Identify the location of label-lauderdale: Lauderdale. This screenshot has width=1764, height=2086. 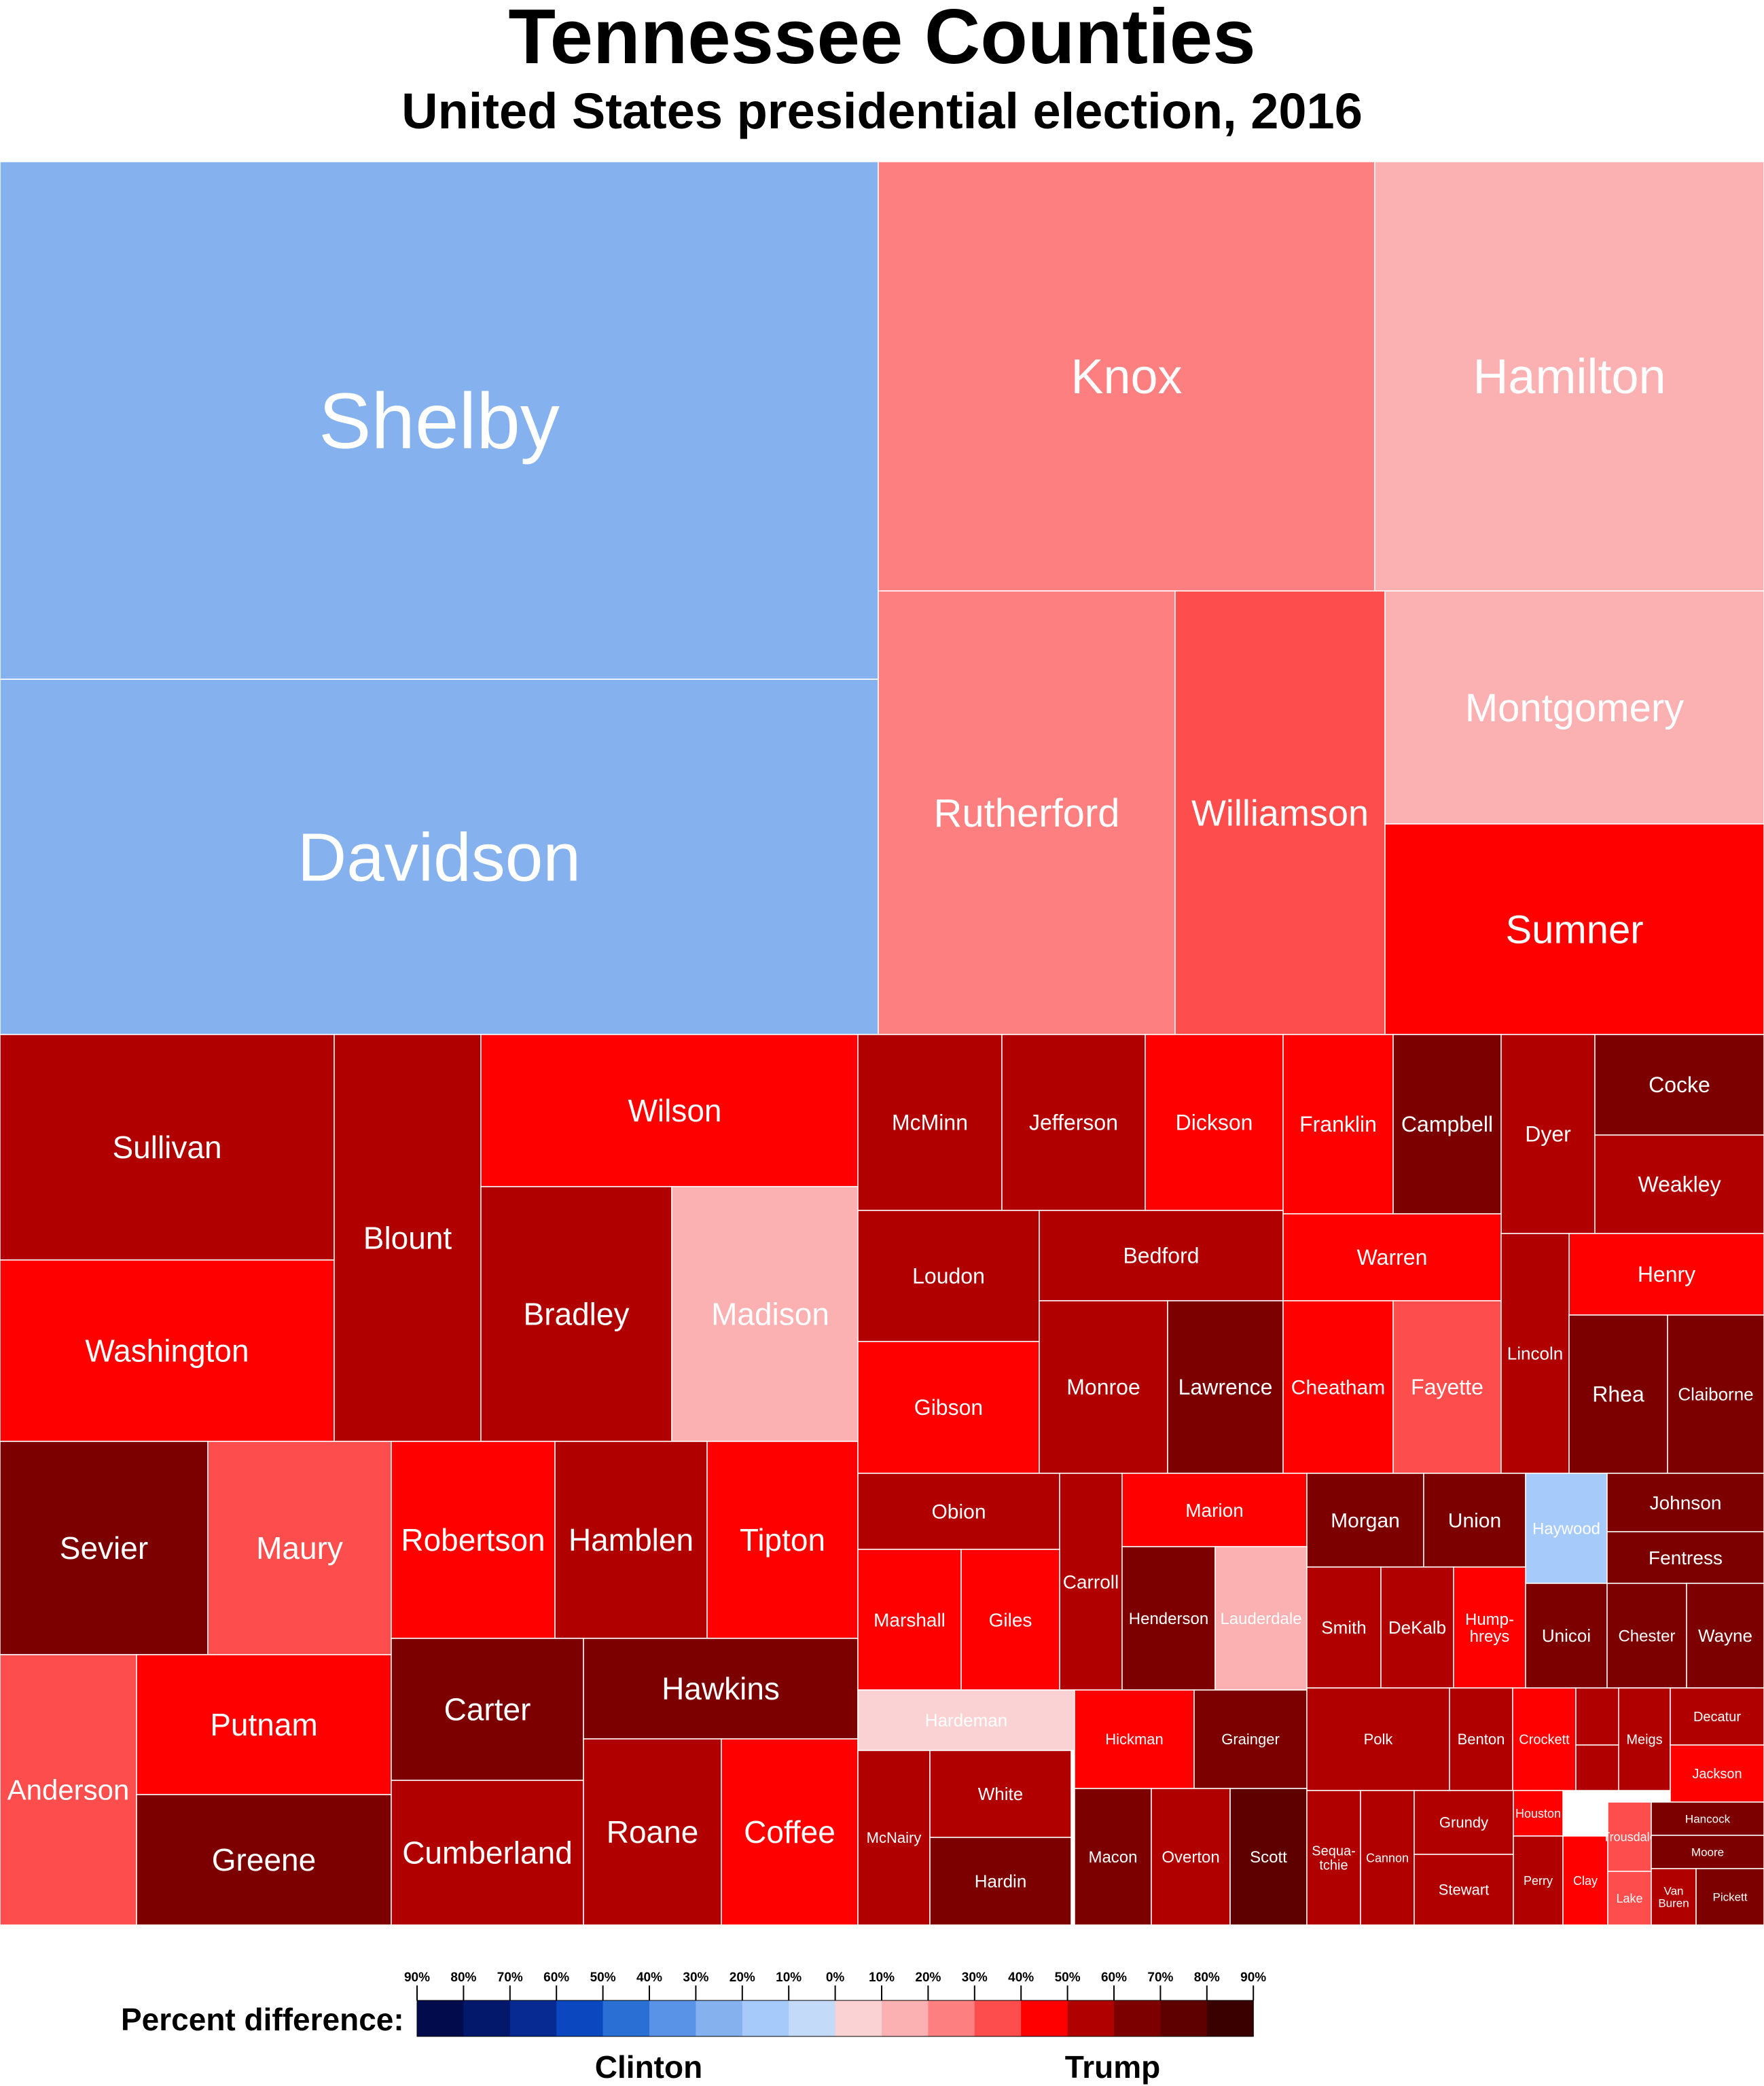
(1260, 1619).